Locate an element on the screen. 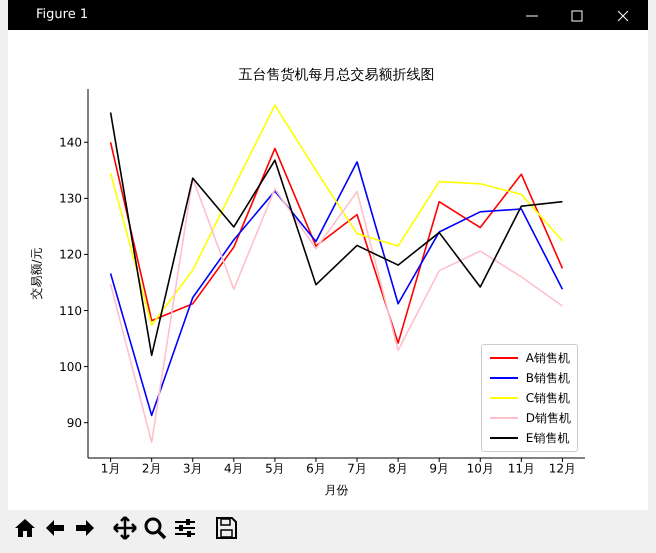 This screenshot has width=656, height=553. x-tick-label: 12月 is located at coordinates (562, 469).